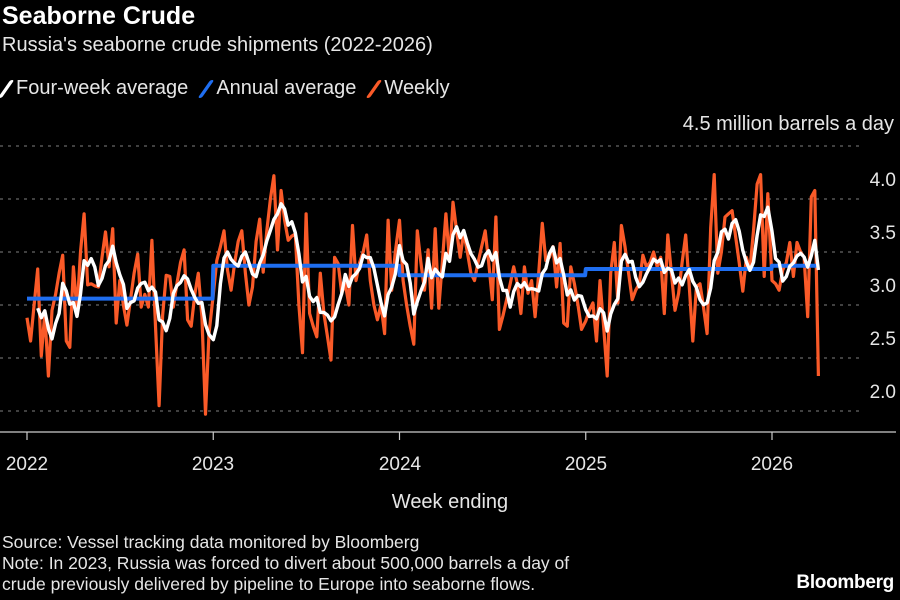 This screenshot has height=600, width=900. Describe the element at coordinates (450, 502) in the screenshot. I see `x-axis-label: Week ending` at that location.